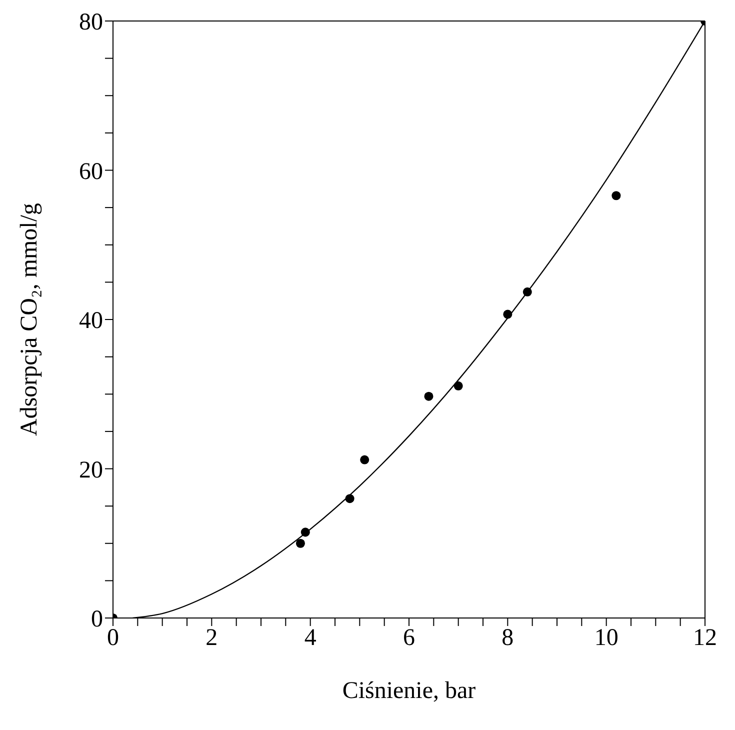 This screenshot has width=735, height=730. What do you see at coordinates (606, 638) in the screenshot?
I see `x-tick-label: 10` at bounding box center [606, 638].